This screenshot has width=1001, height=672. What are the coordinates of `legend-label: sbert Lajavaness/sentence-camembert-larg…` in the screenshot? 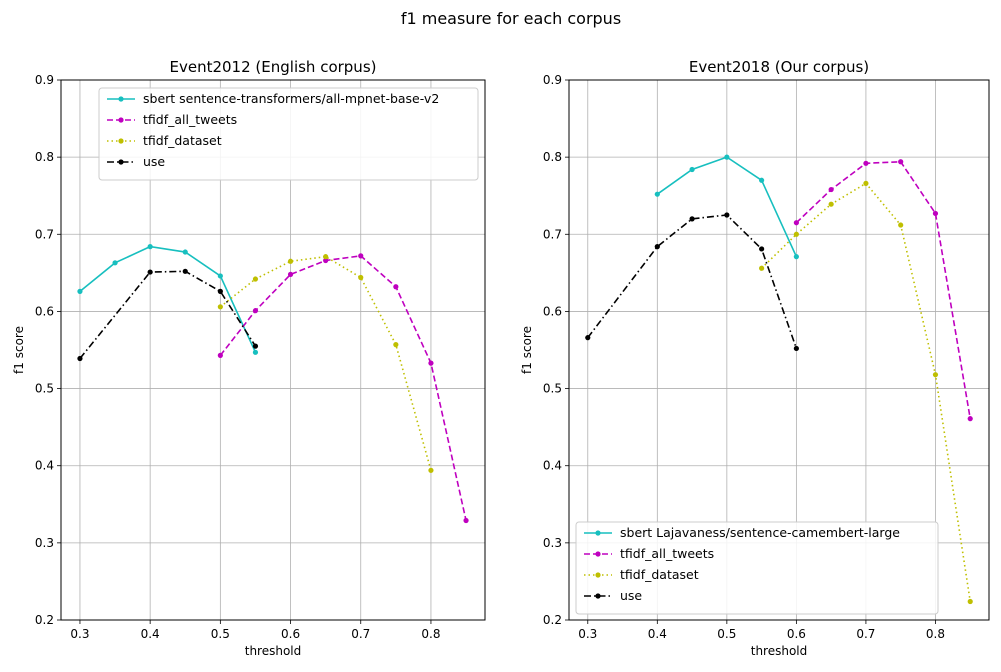 It's located at (760, 532).